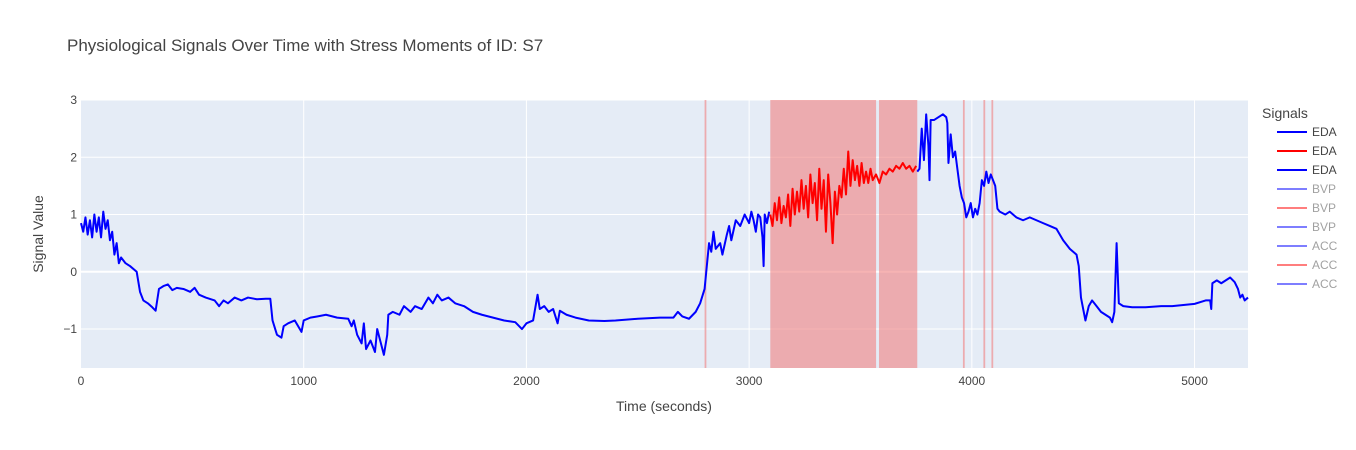  I want to click on y-tick-label: 2, so click(73, 157).